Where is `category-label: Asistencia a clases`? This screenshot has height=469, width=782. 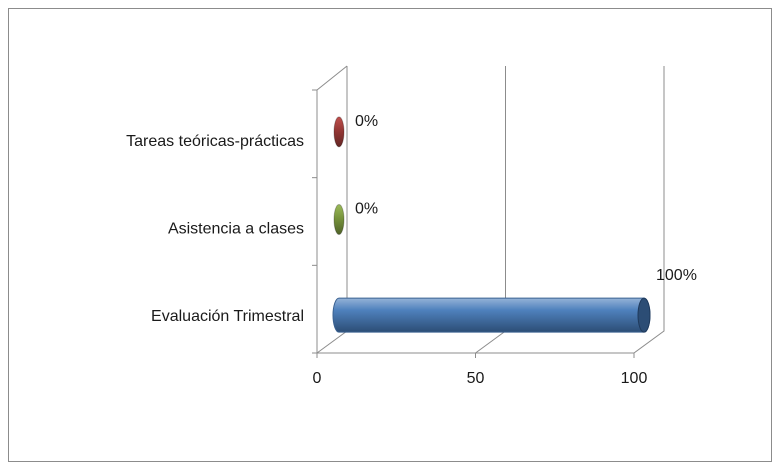 category-label: Asistencia a clases is located at coordinates (236, 229).